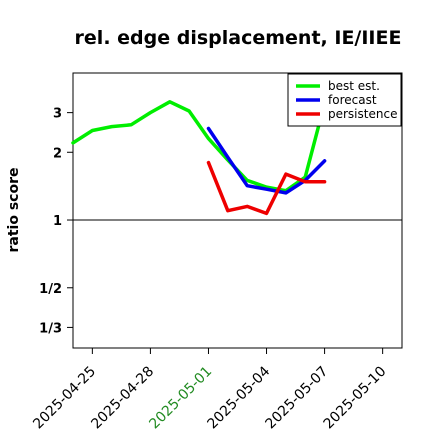  Describe the element at coordinates (266, 188) in the screenshot. I see `series-line-persistence` at that location.